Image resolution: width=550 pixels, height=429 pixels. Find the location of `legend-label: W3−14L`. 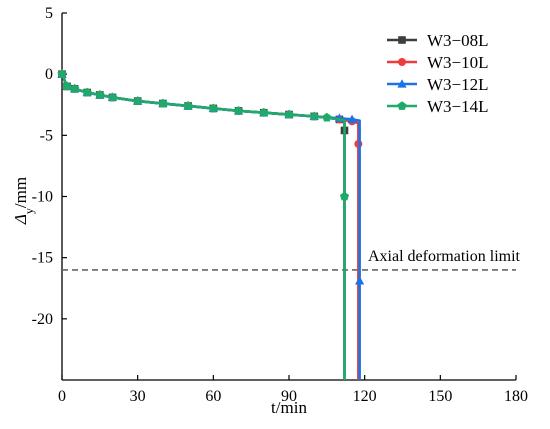

legend-label: W3−14L is located at coordinates (458, 106).